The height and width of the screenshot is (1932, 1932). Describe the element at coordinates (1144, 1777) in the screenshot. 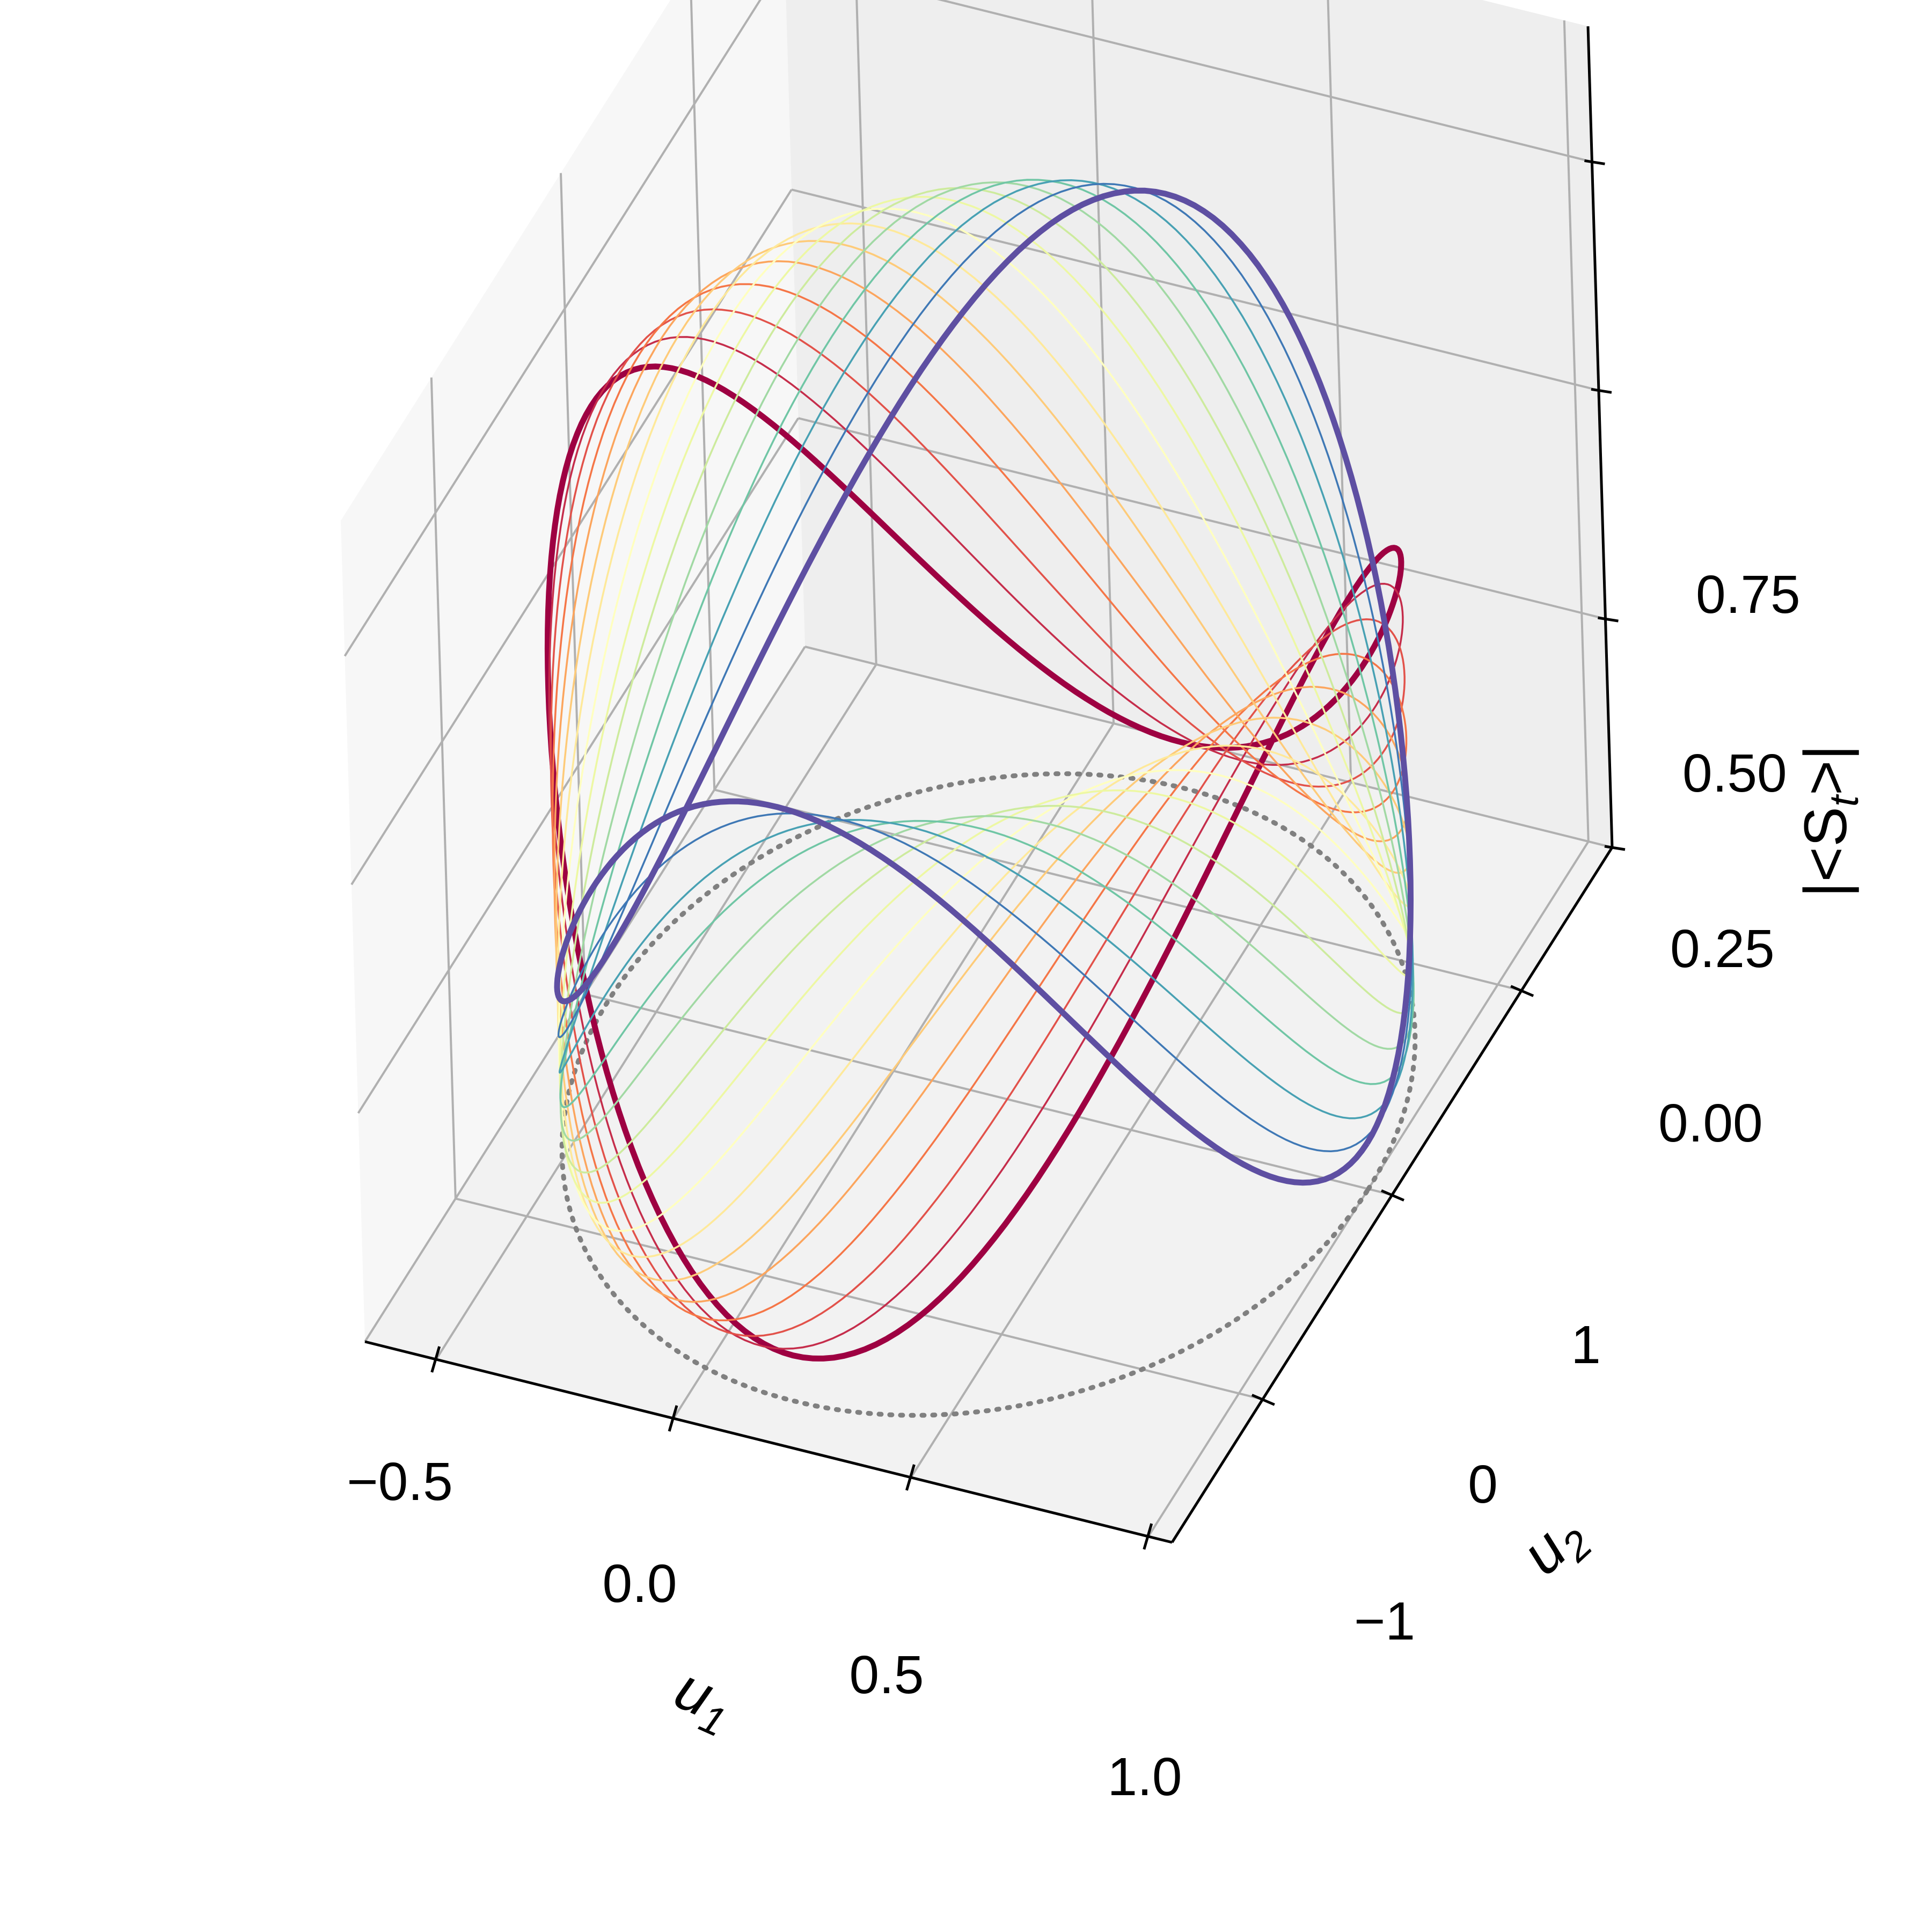

I see `x-tick-label: 1.0` at that location.